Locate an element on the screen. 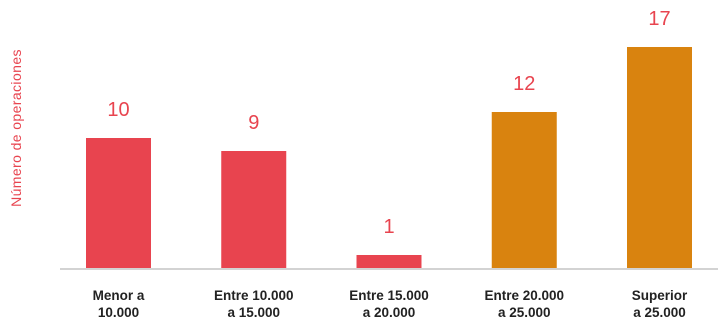  bar-value-label: 1 is located at coordinates (388, 227).